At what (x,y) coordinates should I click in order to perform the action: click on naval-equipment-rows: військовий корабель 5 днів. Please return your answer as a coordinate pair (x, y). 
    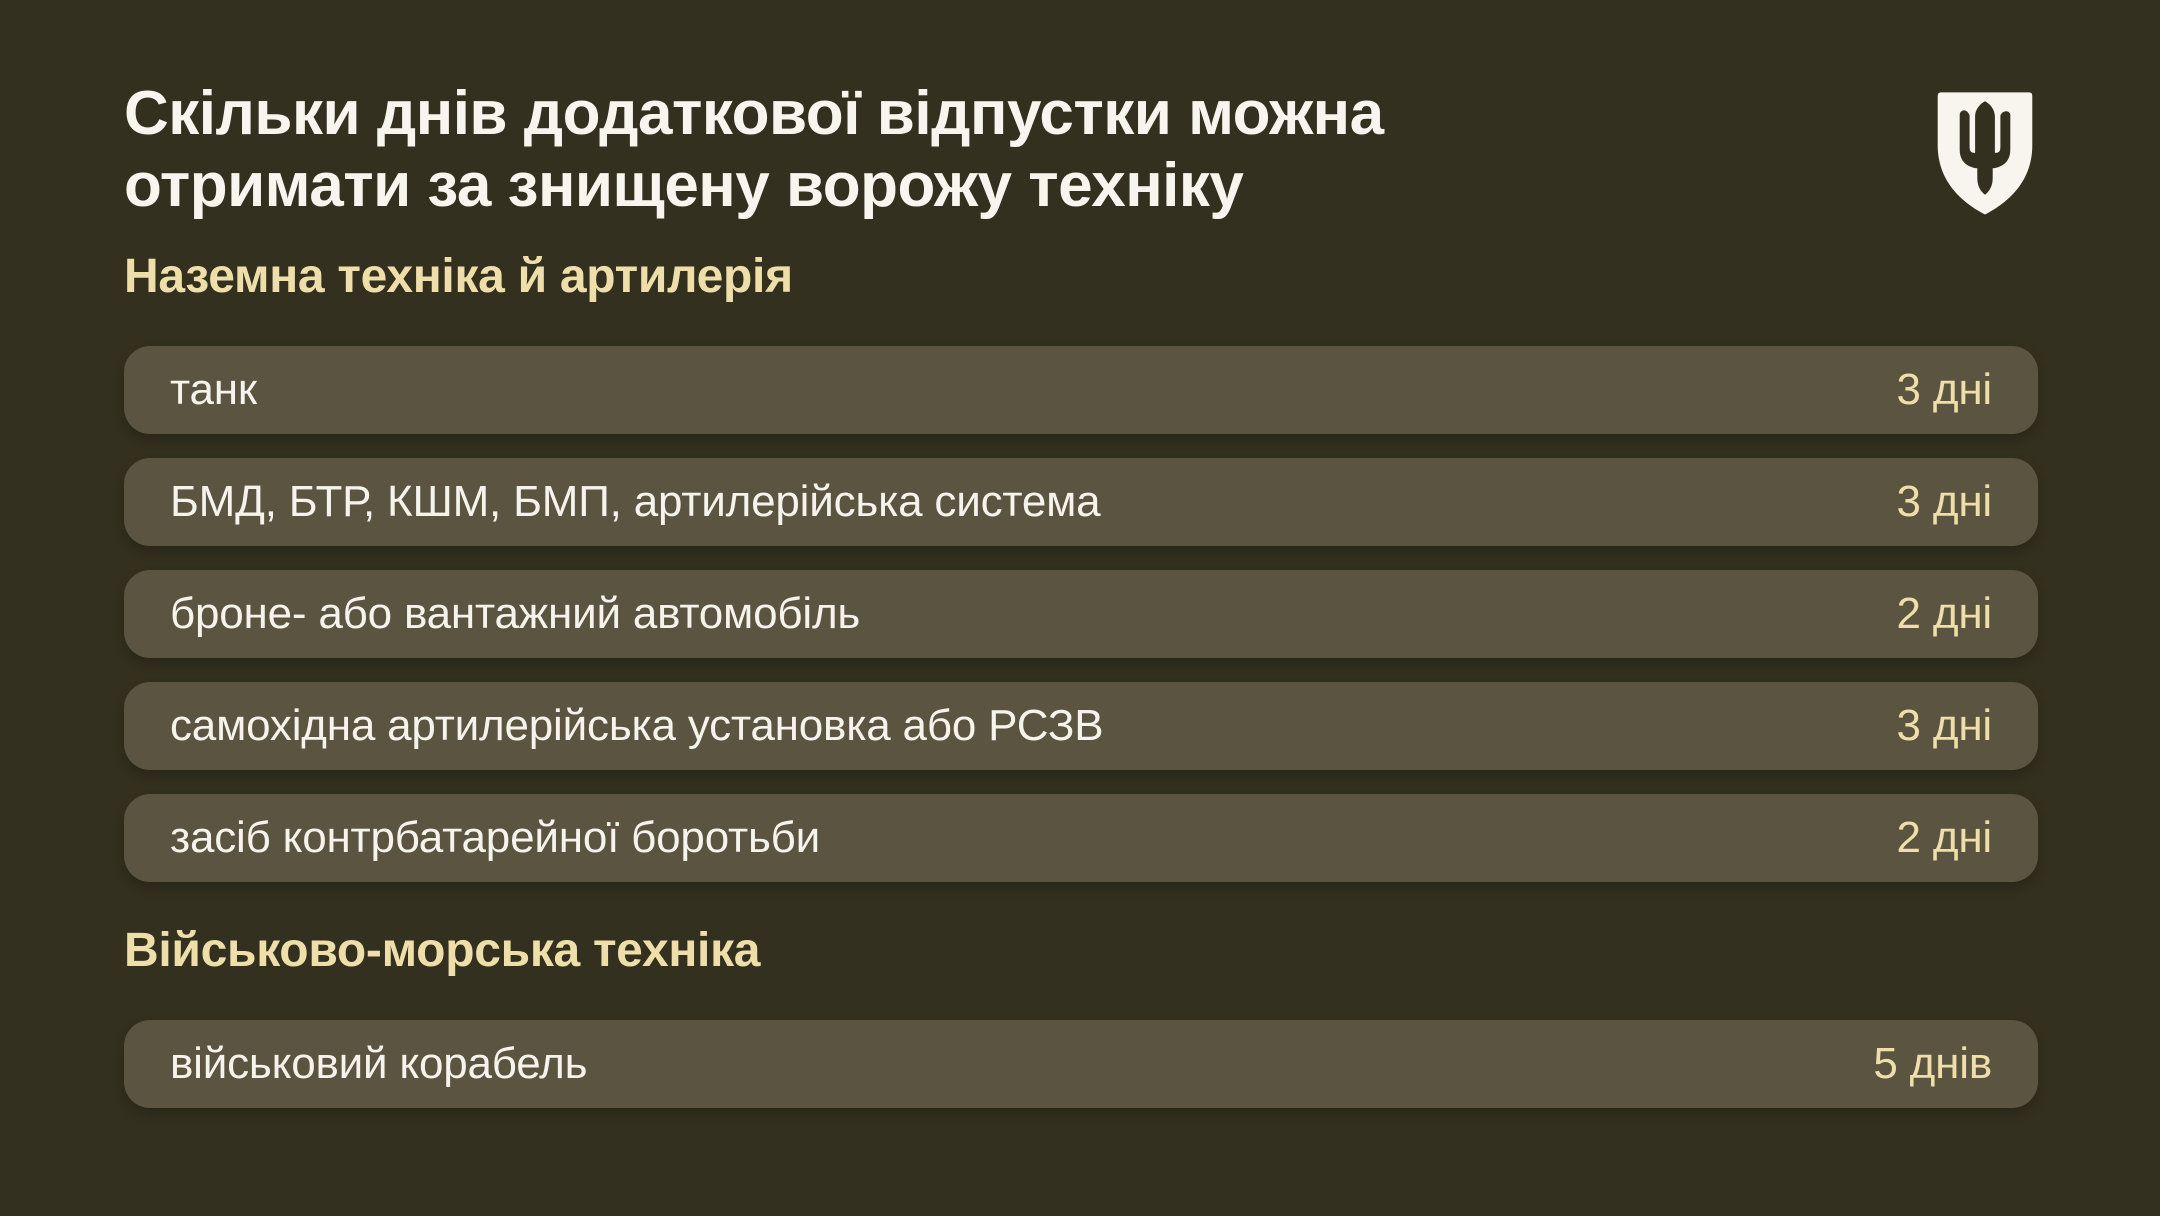
    Looking at the image, I should click on (1081, 1064).